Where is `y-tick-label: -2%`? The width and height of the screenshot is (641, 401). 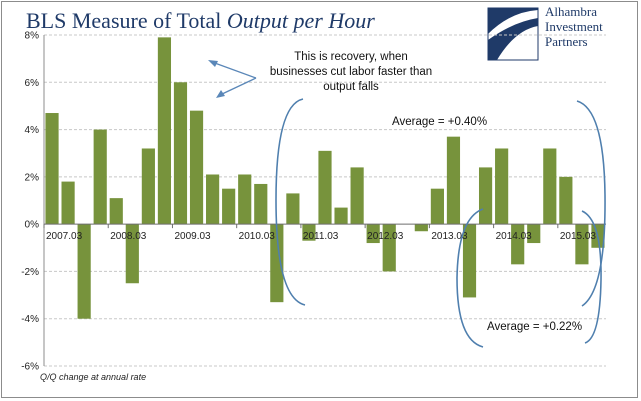 y-tick-label: -2% is located at coordinates (30, 272).